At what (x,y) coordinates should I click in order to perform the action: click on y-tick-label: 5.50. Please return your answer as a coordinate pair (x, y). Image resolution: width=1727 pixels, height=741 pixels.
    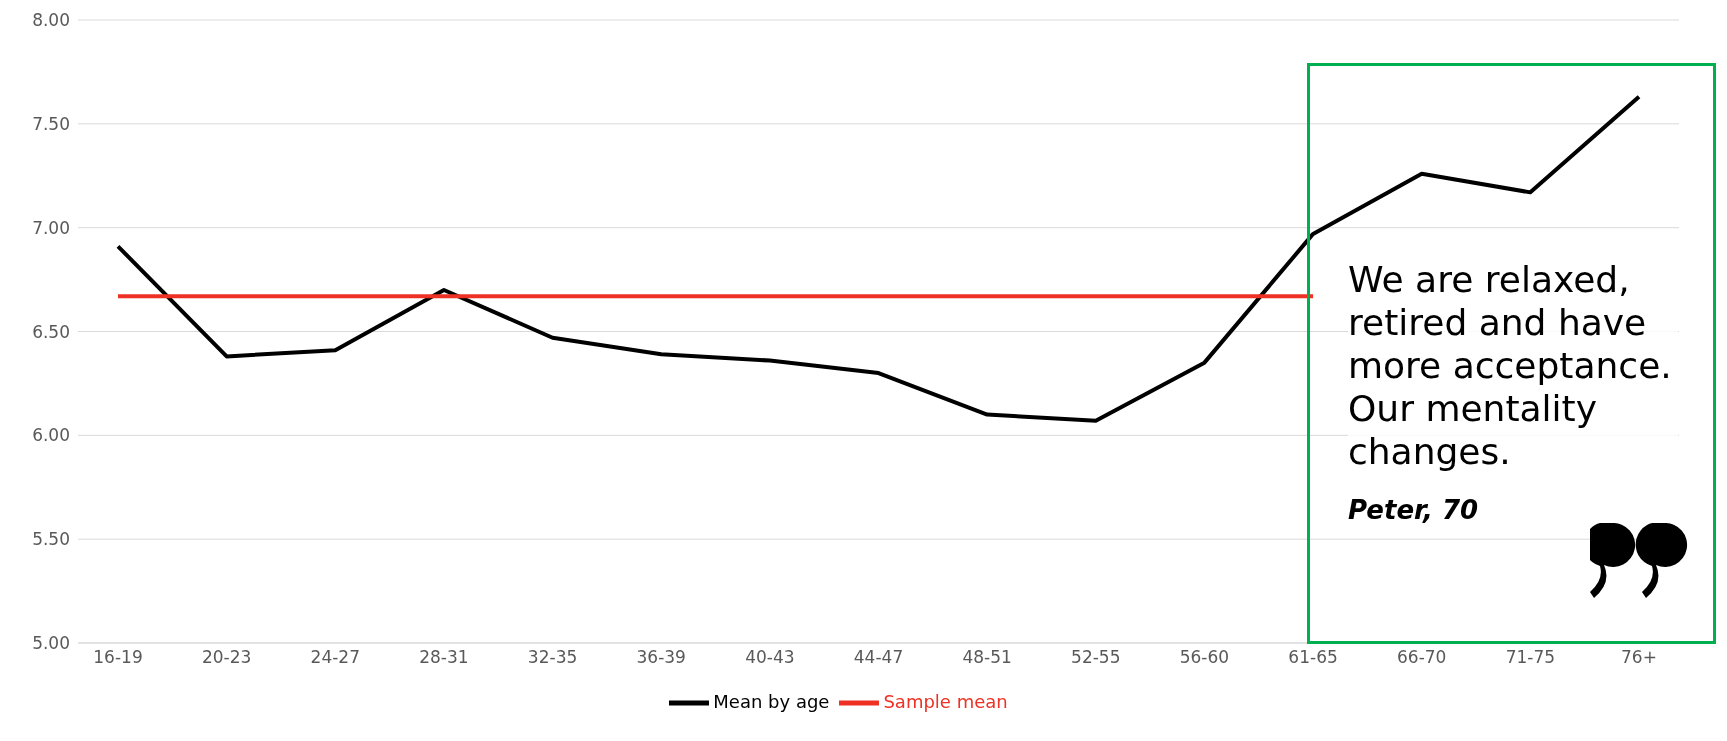
    Looking at the image, I should click on (51, 539).